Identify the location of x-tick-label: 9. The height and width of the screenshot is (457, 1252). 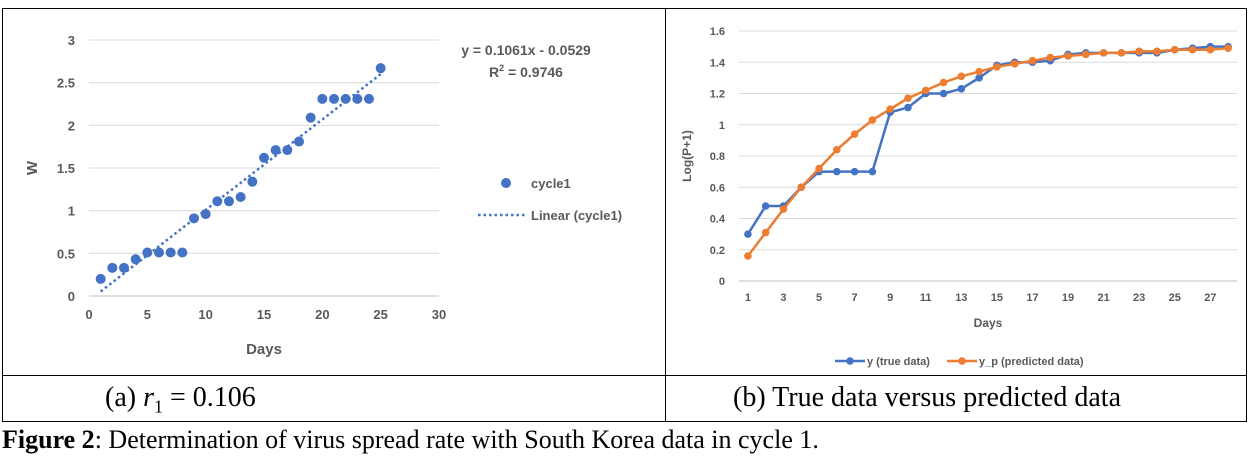
(890, 298).